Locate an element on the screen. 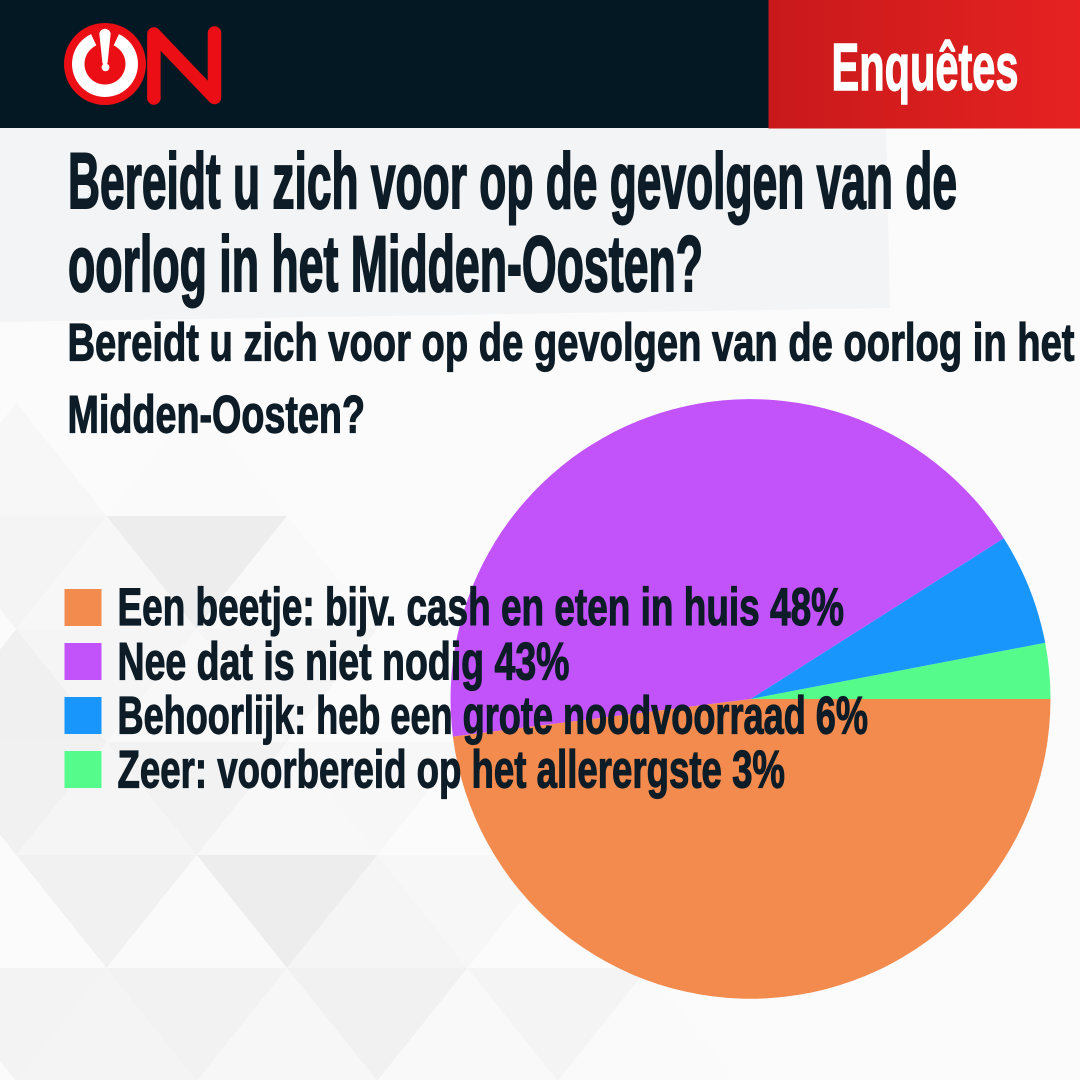 The height and width of the screenshot is (1080, 1080). svg-text: Enquêtes is located at coordinates (925, 67).